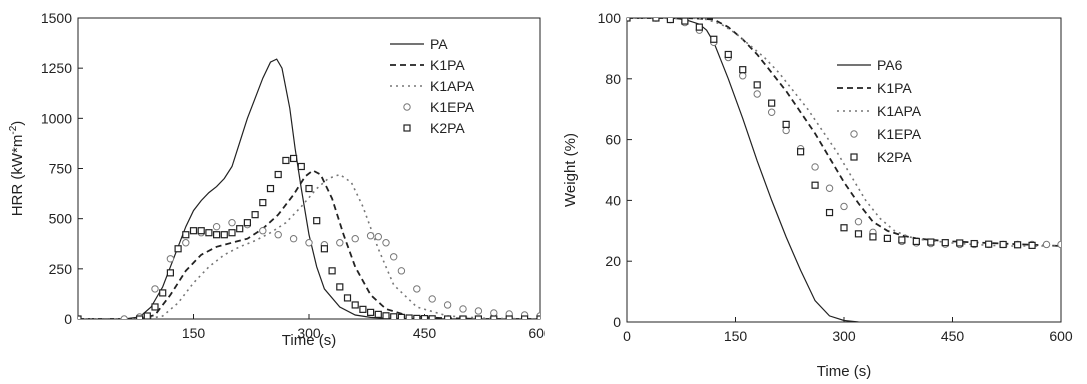 This screenshot has width=1087, height=384. What do you see at coordinates (61, 219) in the screenshot?
I see `y-tick-label: 500` at bounding box center [61, 219].